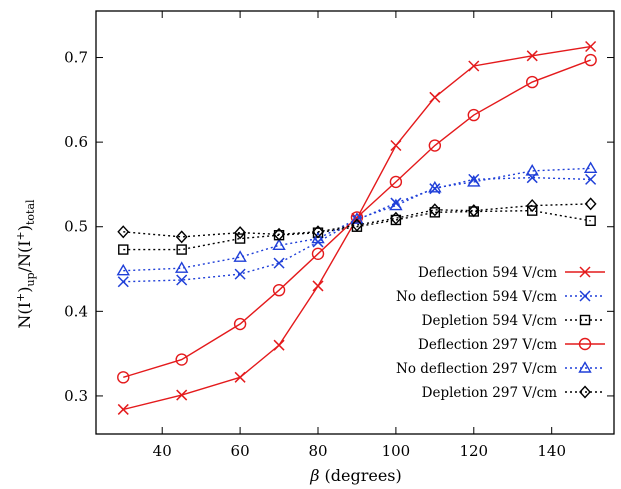 This screenshot has height=489, width=621. Describe the element at coordinates (487, 273) in the screenshot. I see `legend-label: Deflection 594 V/cm` at that location.